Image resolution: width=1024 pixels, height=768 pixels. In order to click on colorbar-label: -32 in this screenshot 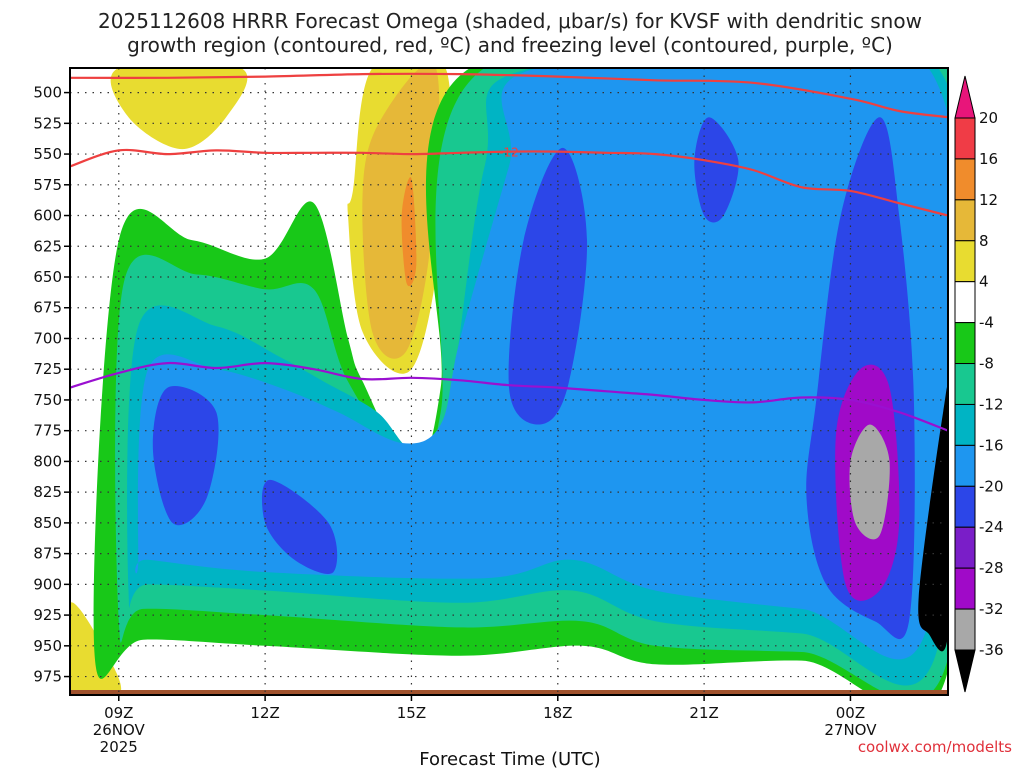, I will do `click(991, 609)`.